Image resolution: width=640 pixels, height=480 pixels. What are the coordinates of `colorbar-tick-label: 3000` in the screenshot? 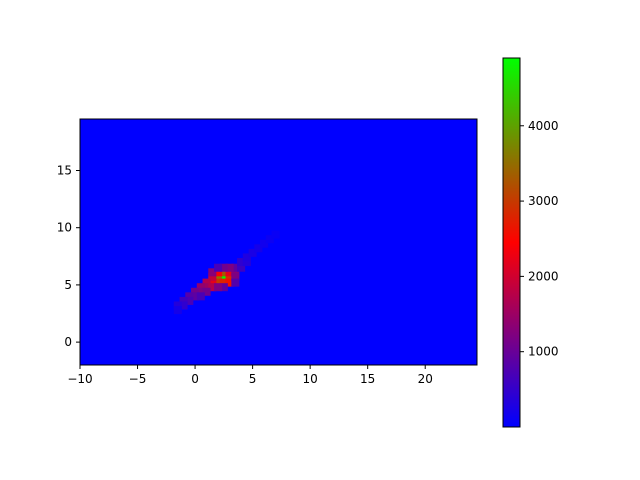 It's located at (543, 201).